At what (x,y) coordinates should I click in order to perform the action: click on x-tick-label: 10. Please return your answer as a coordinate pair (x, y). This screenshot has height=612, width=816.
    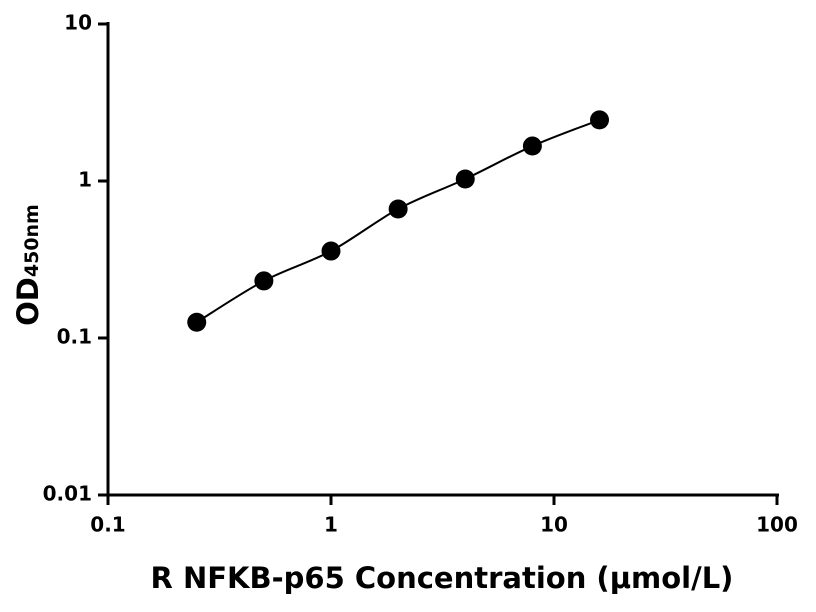
    Looking at the image, I should click on (554, 525).